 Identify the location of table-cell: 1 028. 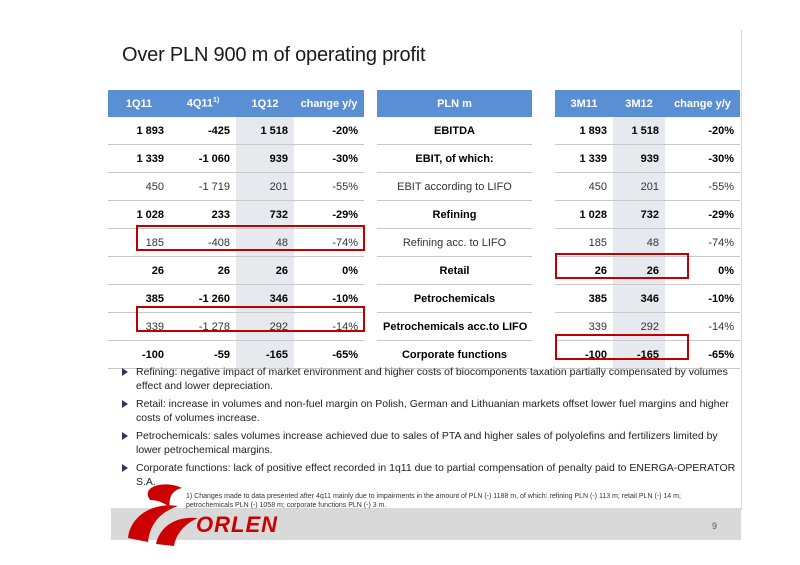
(139, 214).